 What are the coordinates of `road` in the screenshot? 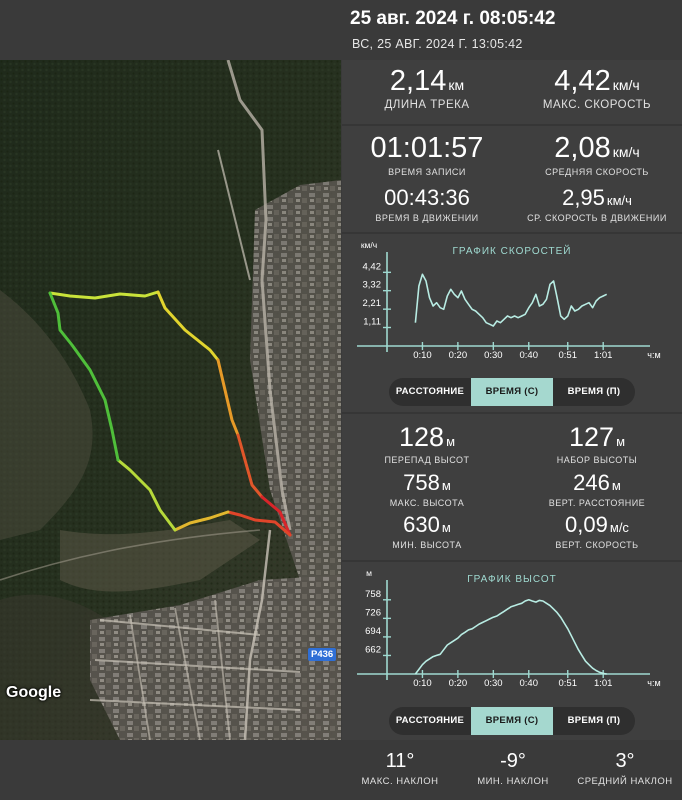 It's located at (259, 295).